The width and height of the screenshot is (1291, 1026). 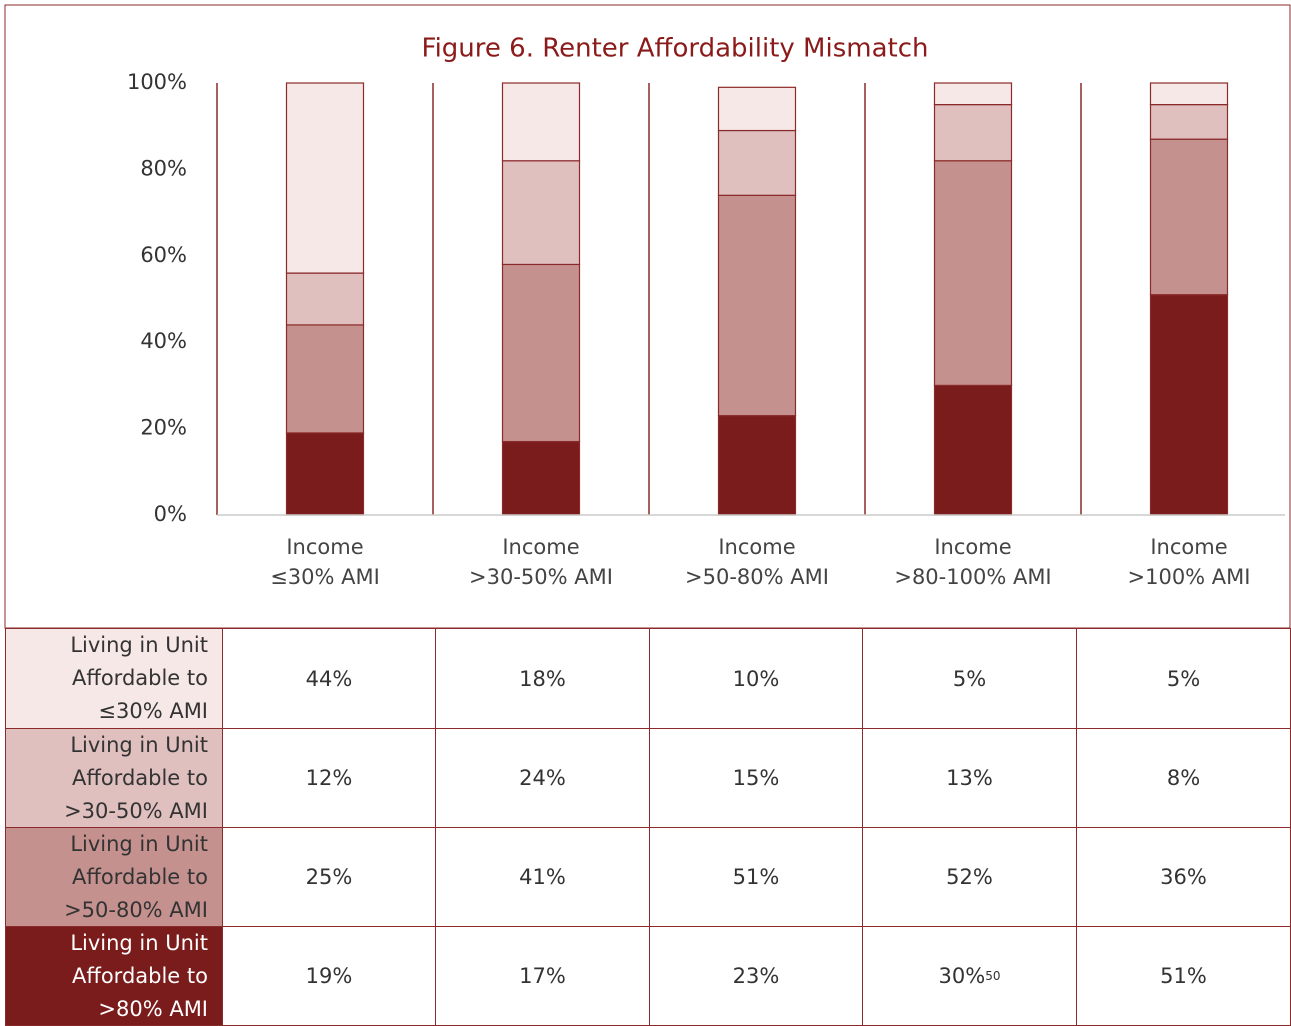 I want to click on x-tick-label: >50-80% AMI, so click(x=757, y=577).